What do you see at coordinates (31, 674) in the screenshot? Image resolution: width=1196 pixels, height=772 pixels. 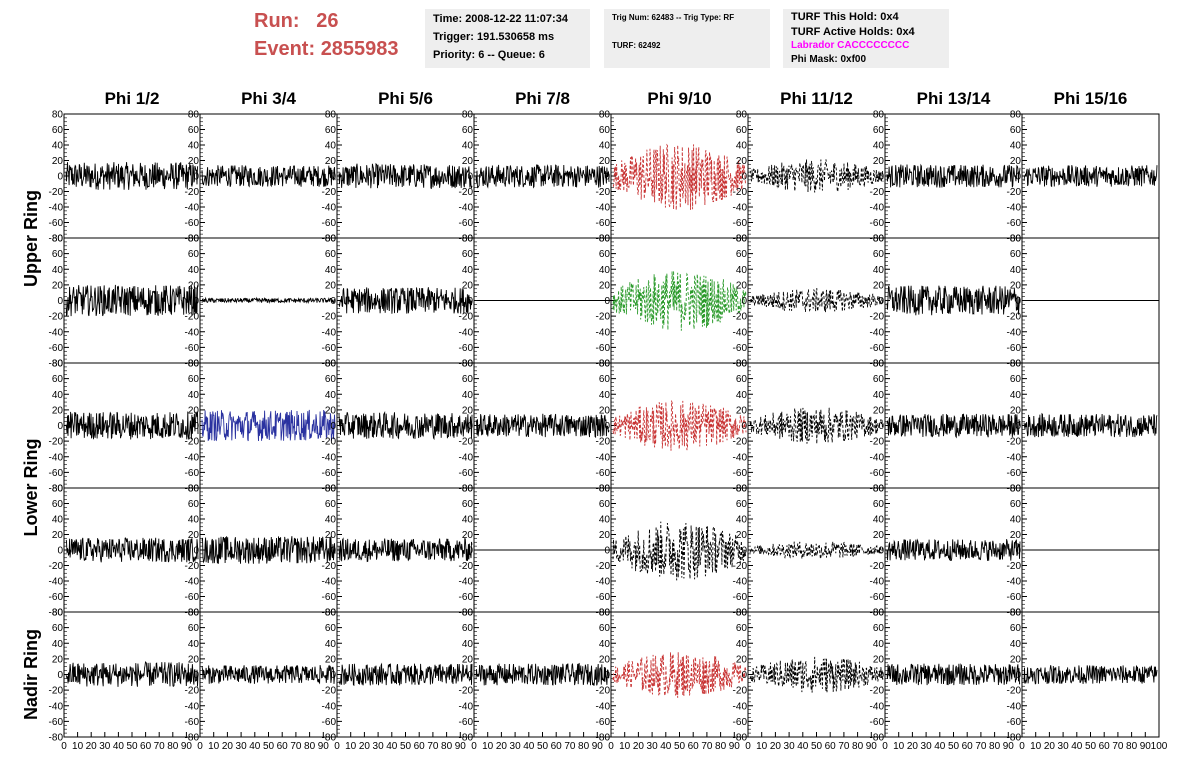 I see `ring-label: Nadir Ring` at bounding box center [31, 674].